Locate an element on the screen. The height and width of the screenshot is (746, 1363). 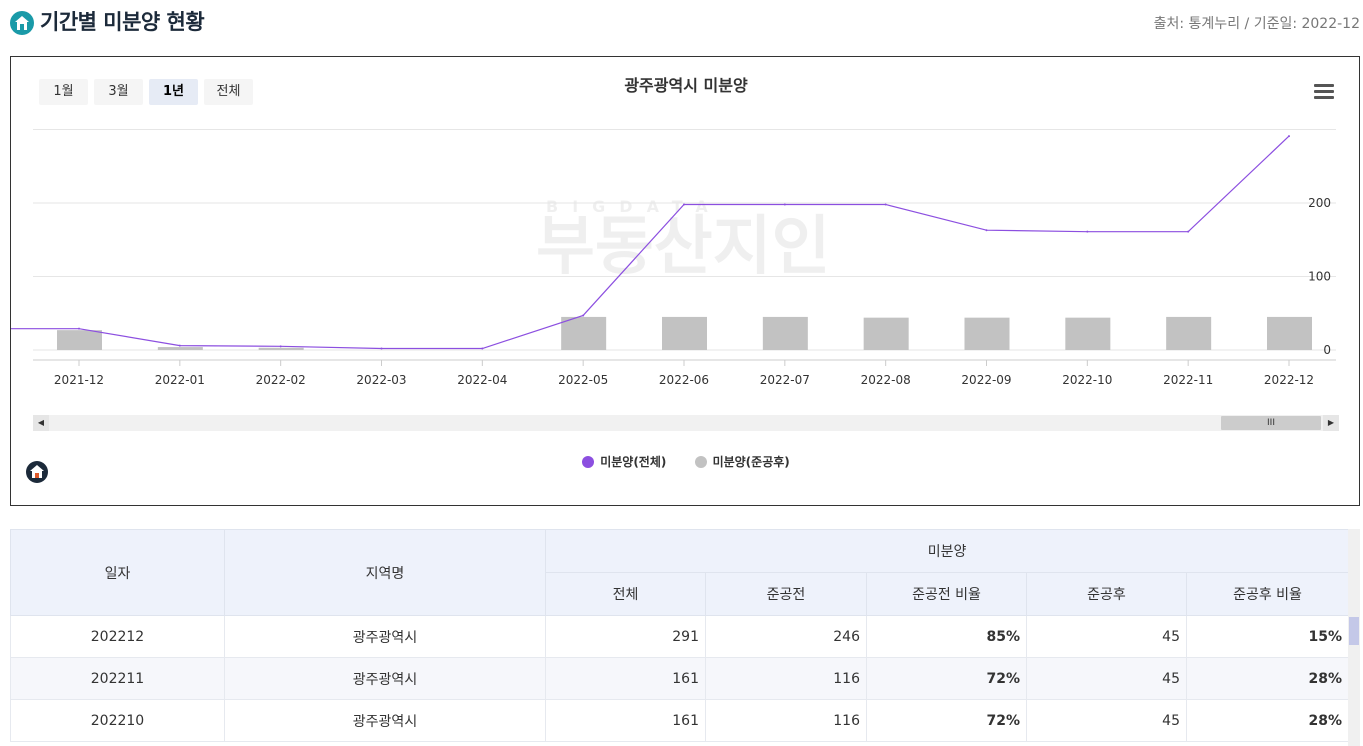
page-title: 기간별 미분양 현황 is located at coordinates (122, 22).